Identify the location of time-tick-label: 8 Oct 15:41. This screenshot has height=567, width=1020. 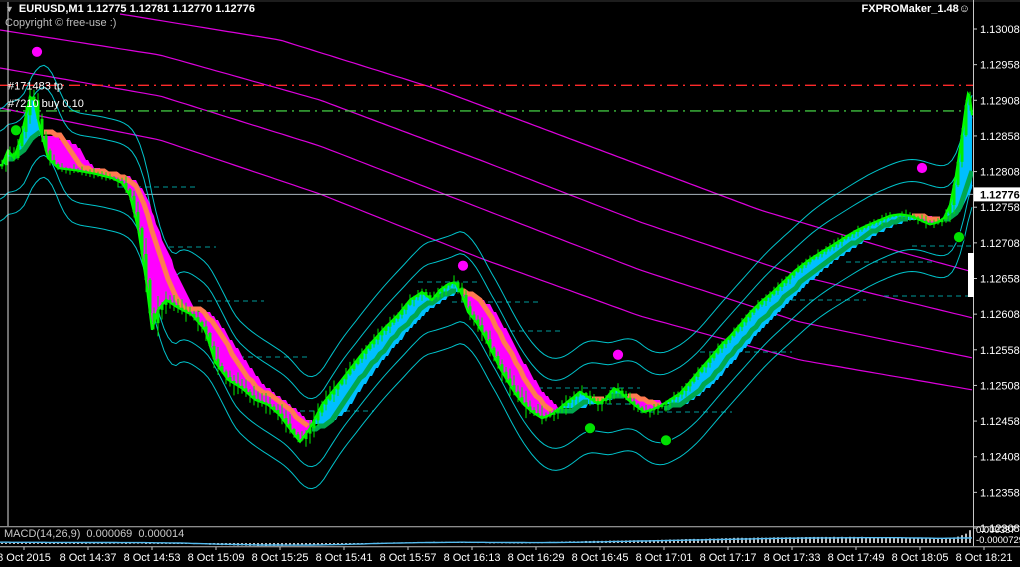
(344, 558).